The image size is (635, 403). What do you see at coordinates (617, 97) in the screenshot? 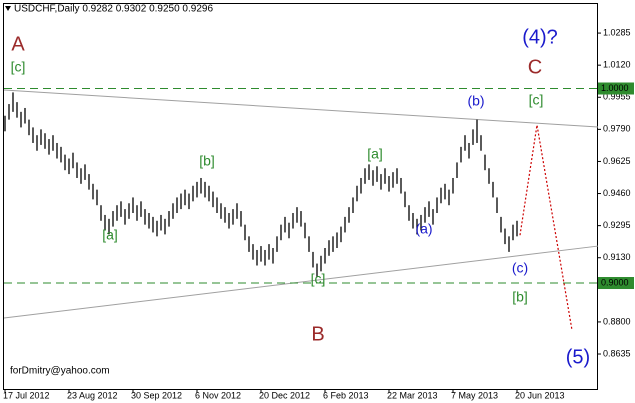
I see `y-tick-label: 0.9955` at bounding box center [617, 97].